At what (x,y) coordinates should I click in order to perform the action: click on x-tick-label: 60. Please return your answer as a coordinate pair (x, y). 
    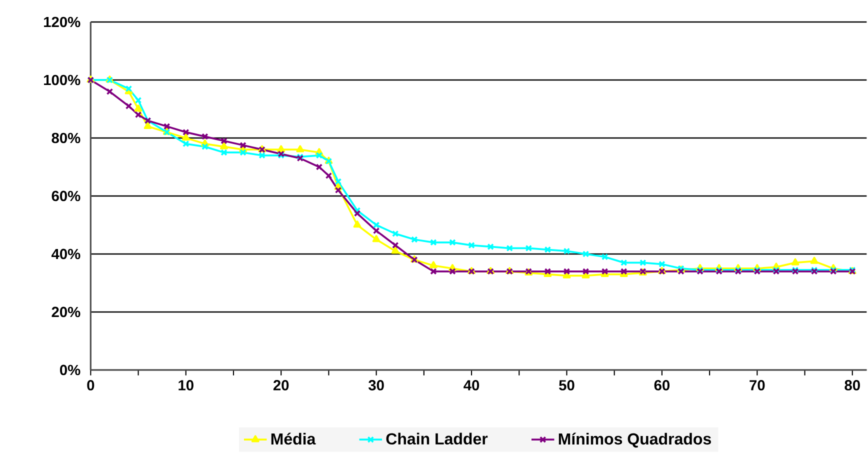
    Looking at the image, I should click on (662, 385).